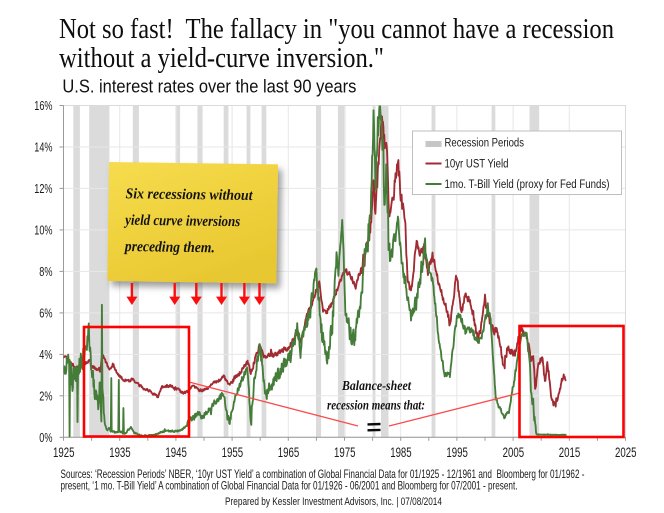  Describe the element at coordinates (189, 195) in the screenshot. I see `svg-text: Six recessions without` at that location.